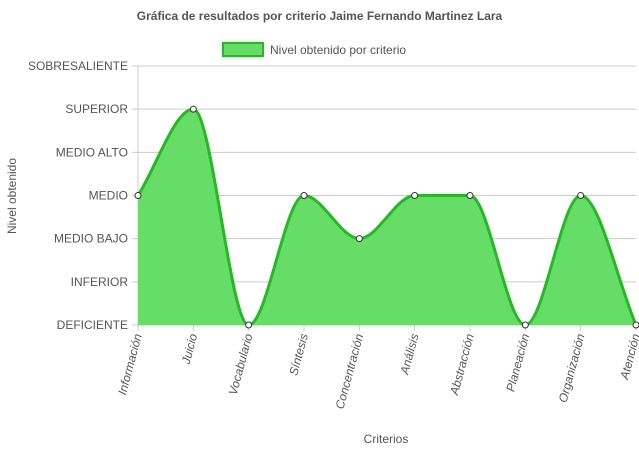 The image size is (639, 452). I want to click on y-tick-label: MEDIO, so click(108, 196).